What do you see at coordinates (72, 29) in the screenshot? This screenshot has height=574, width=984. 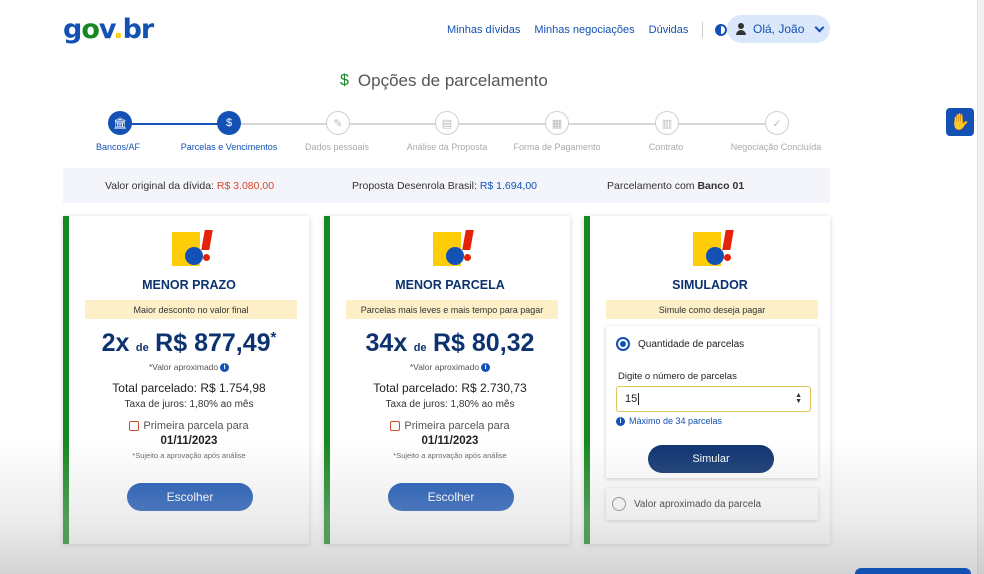 I see `logo-g: g` at bounding box center [72, 29].